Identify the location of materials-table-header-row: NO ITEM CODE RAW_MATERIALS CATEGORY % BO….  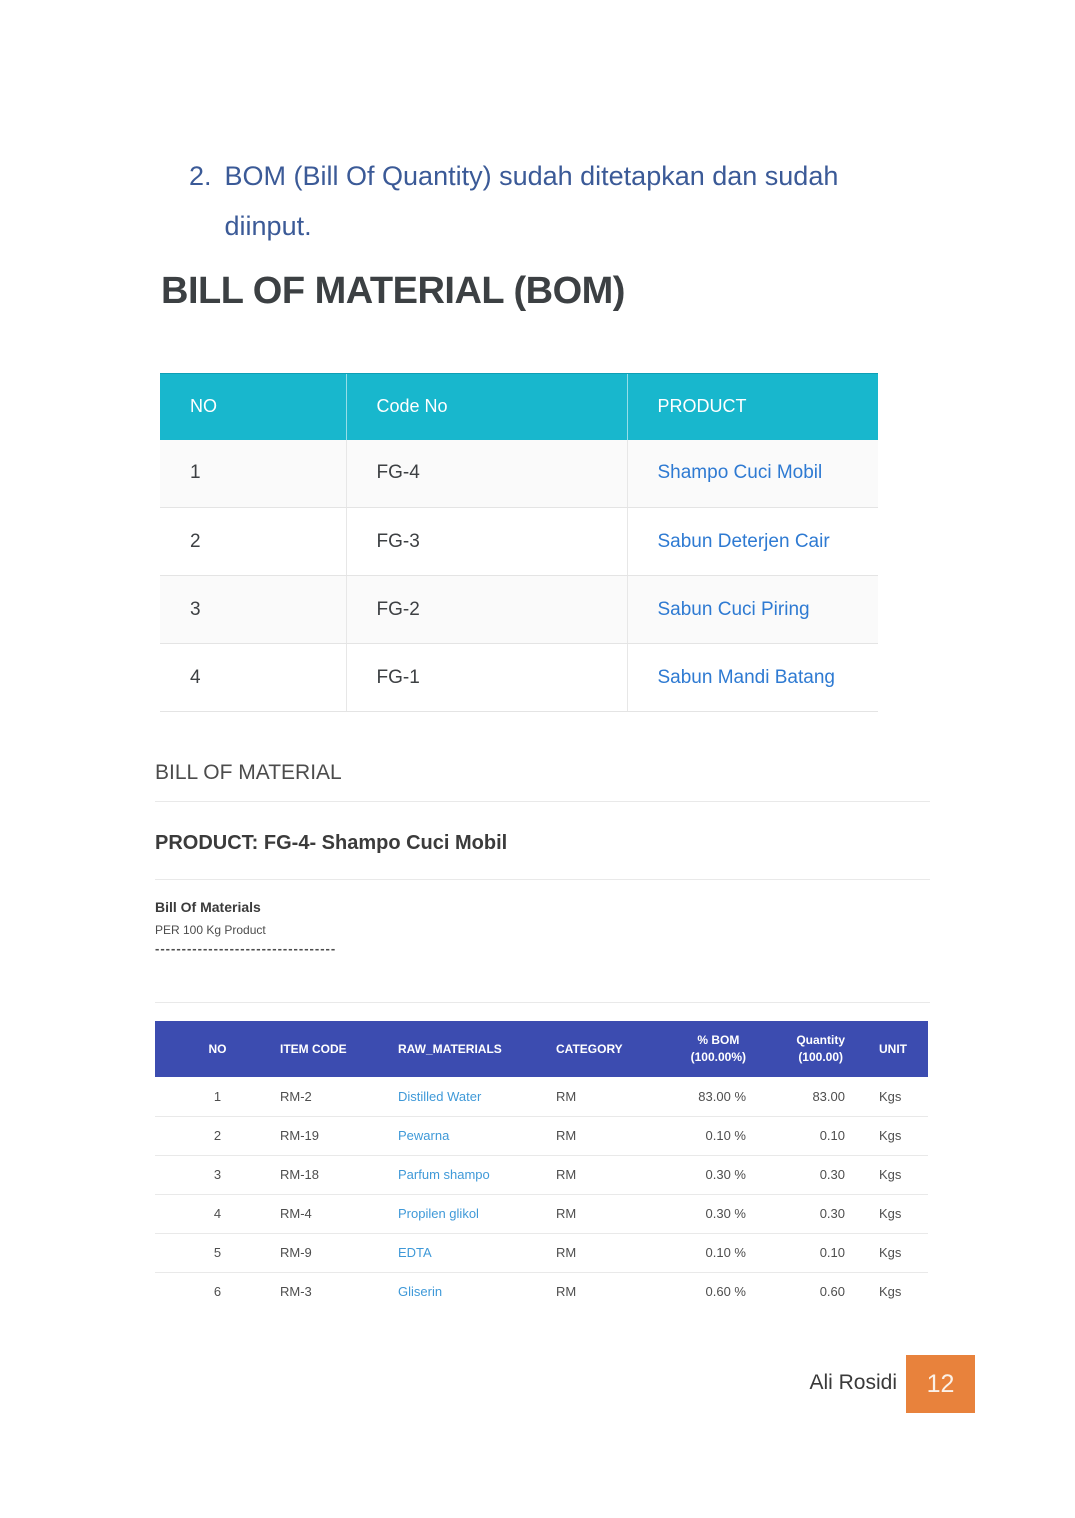
(541, 1049).